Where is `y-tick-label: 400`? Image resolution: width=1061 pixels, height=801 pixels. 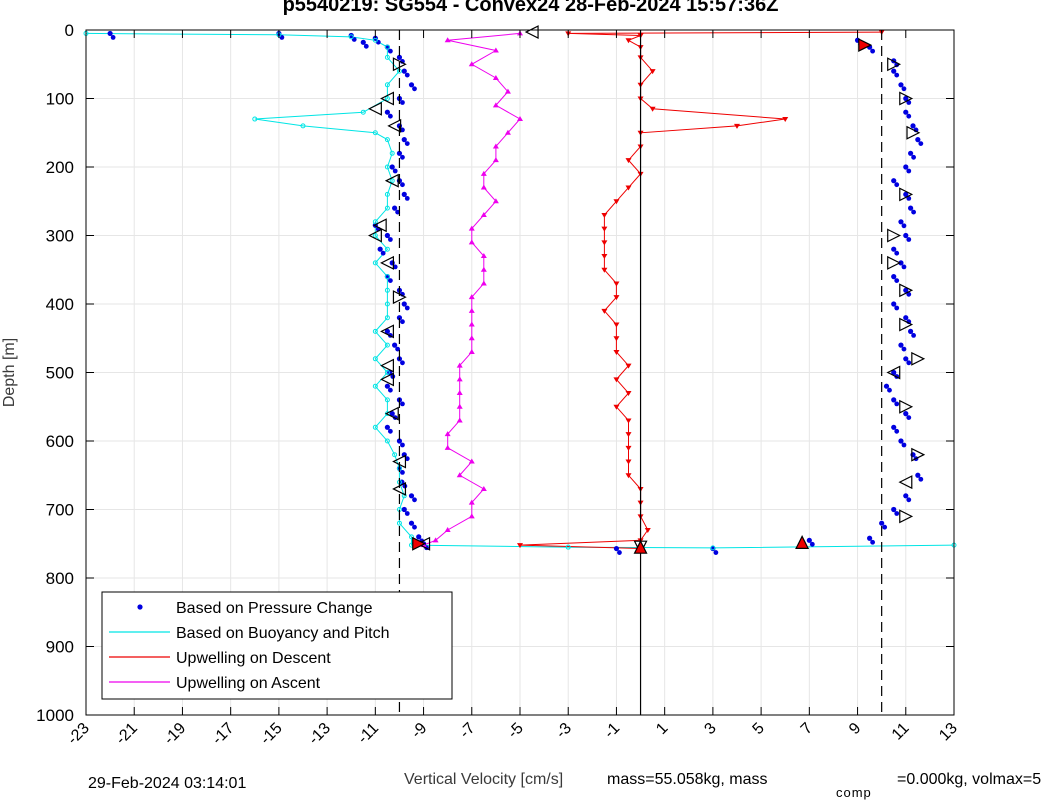
y-tick-label: 400 is located at coordinates (60, 304).